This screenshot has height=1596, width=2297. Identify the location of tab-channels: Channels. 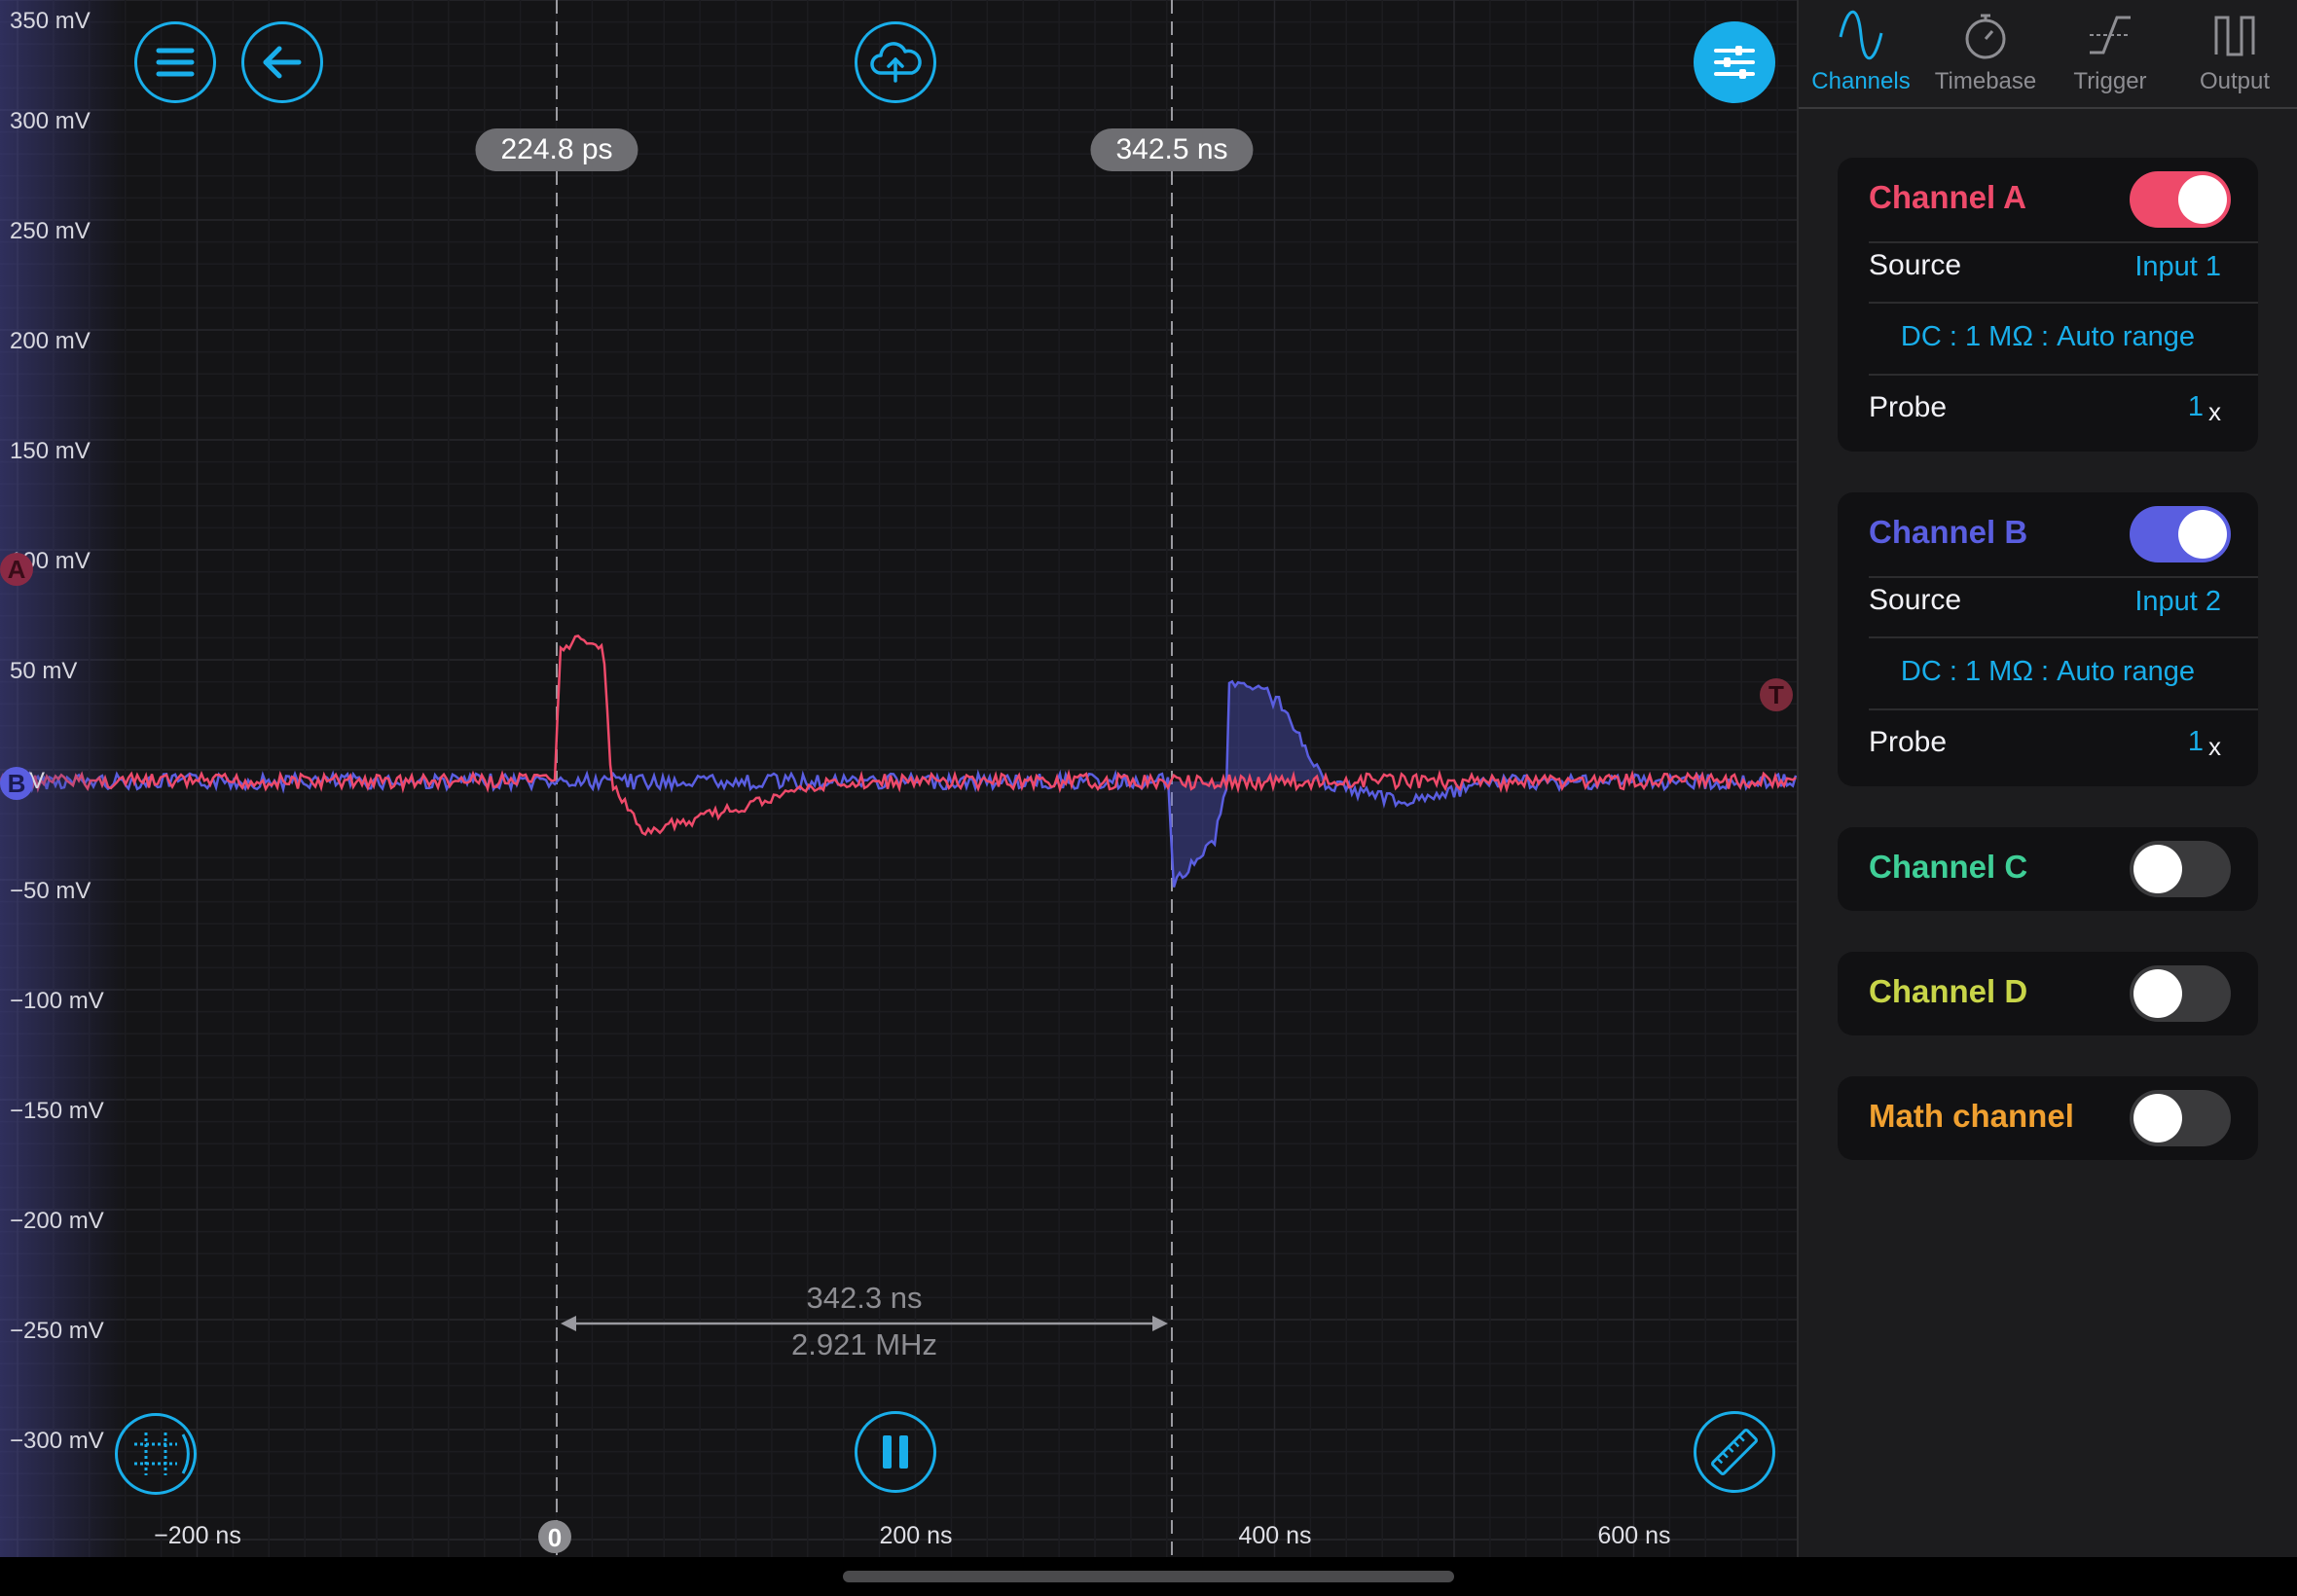
(1861, 53).